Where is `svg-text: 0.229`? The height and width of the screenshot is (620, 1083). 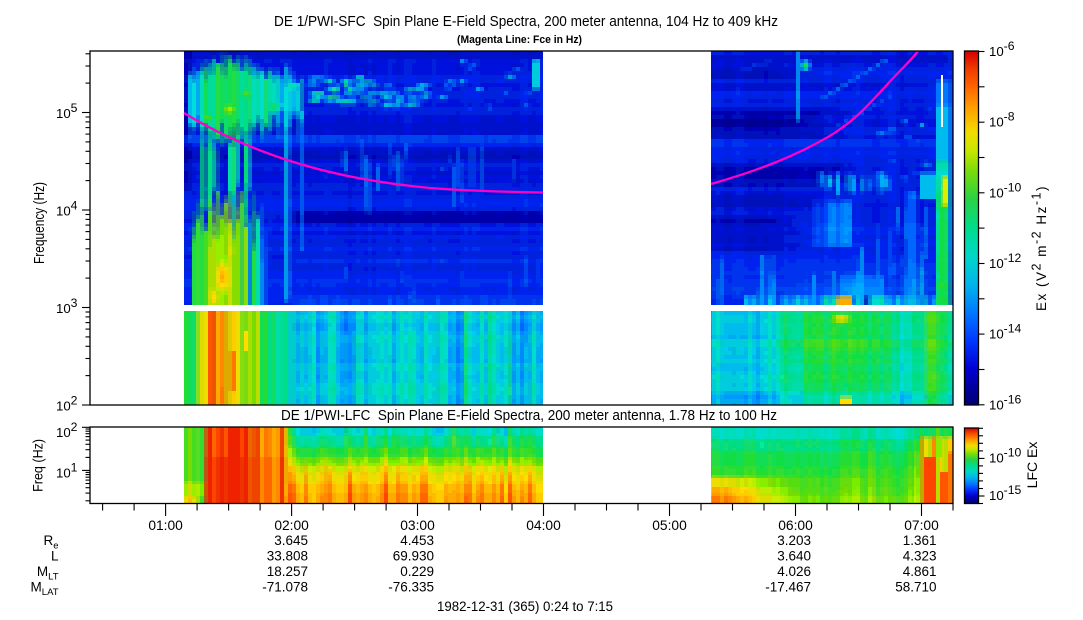 svg-text: 0.229 is located at coordinates (417, 571).